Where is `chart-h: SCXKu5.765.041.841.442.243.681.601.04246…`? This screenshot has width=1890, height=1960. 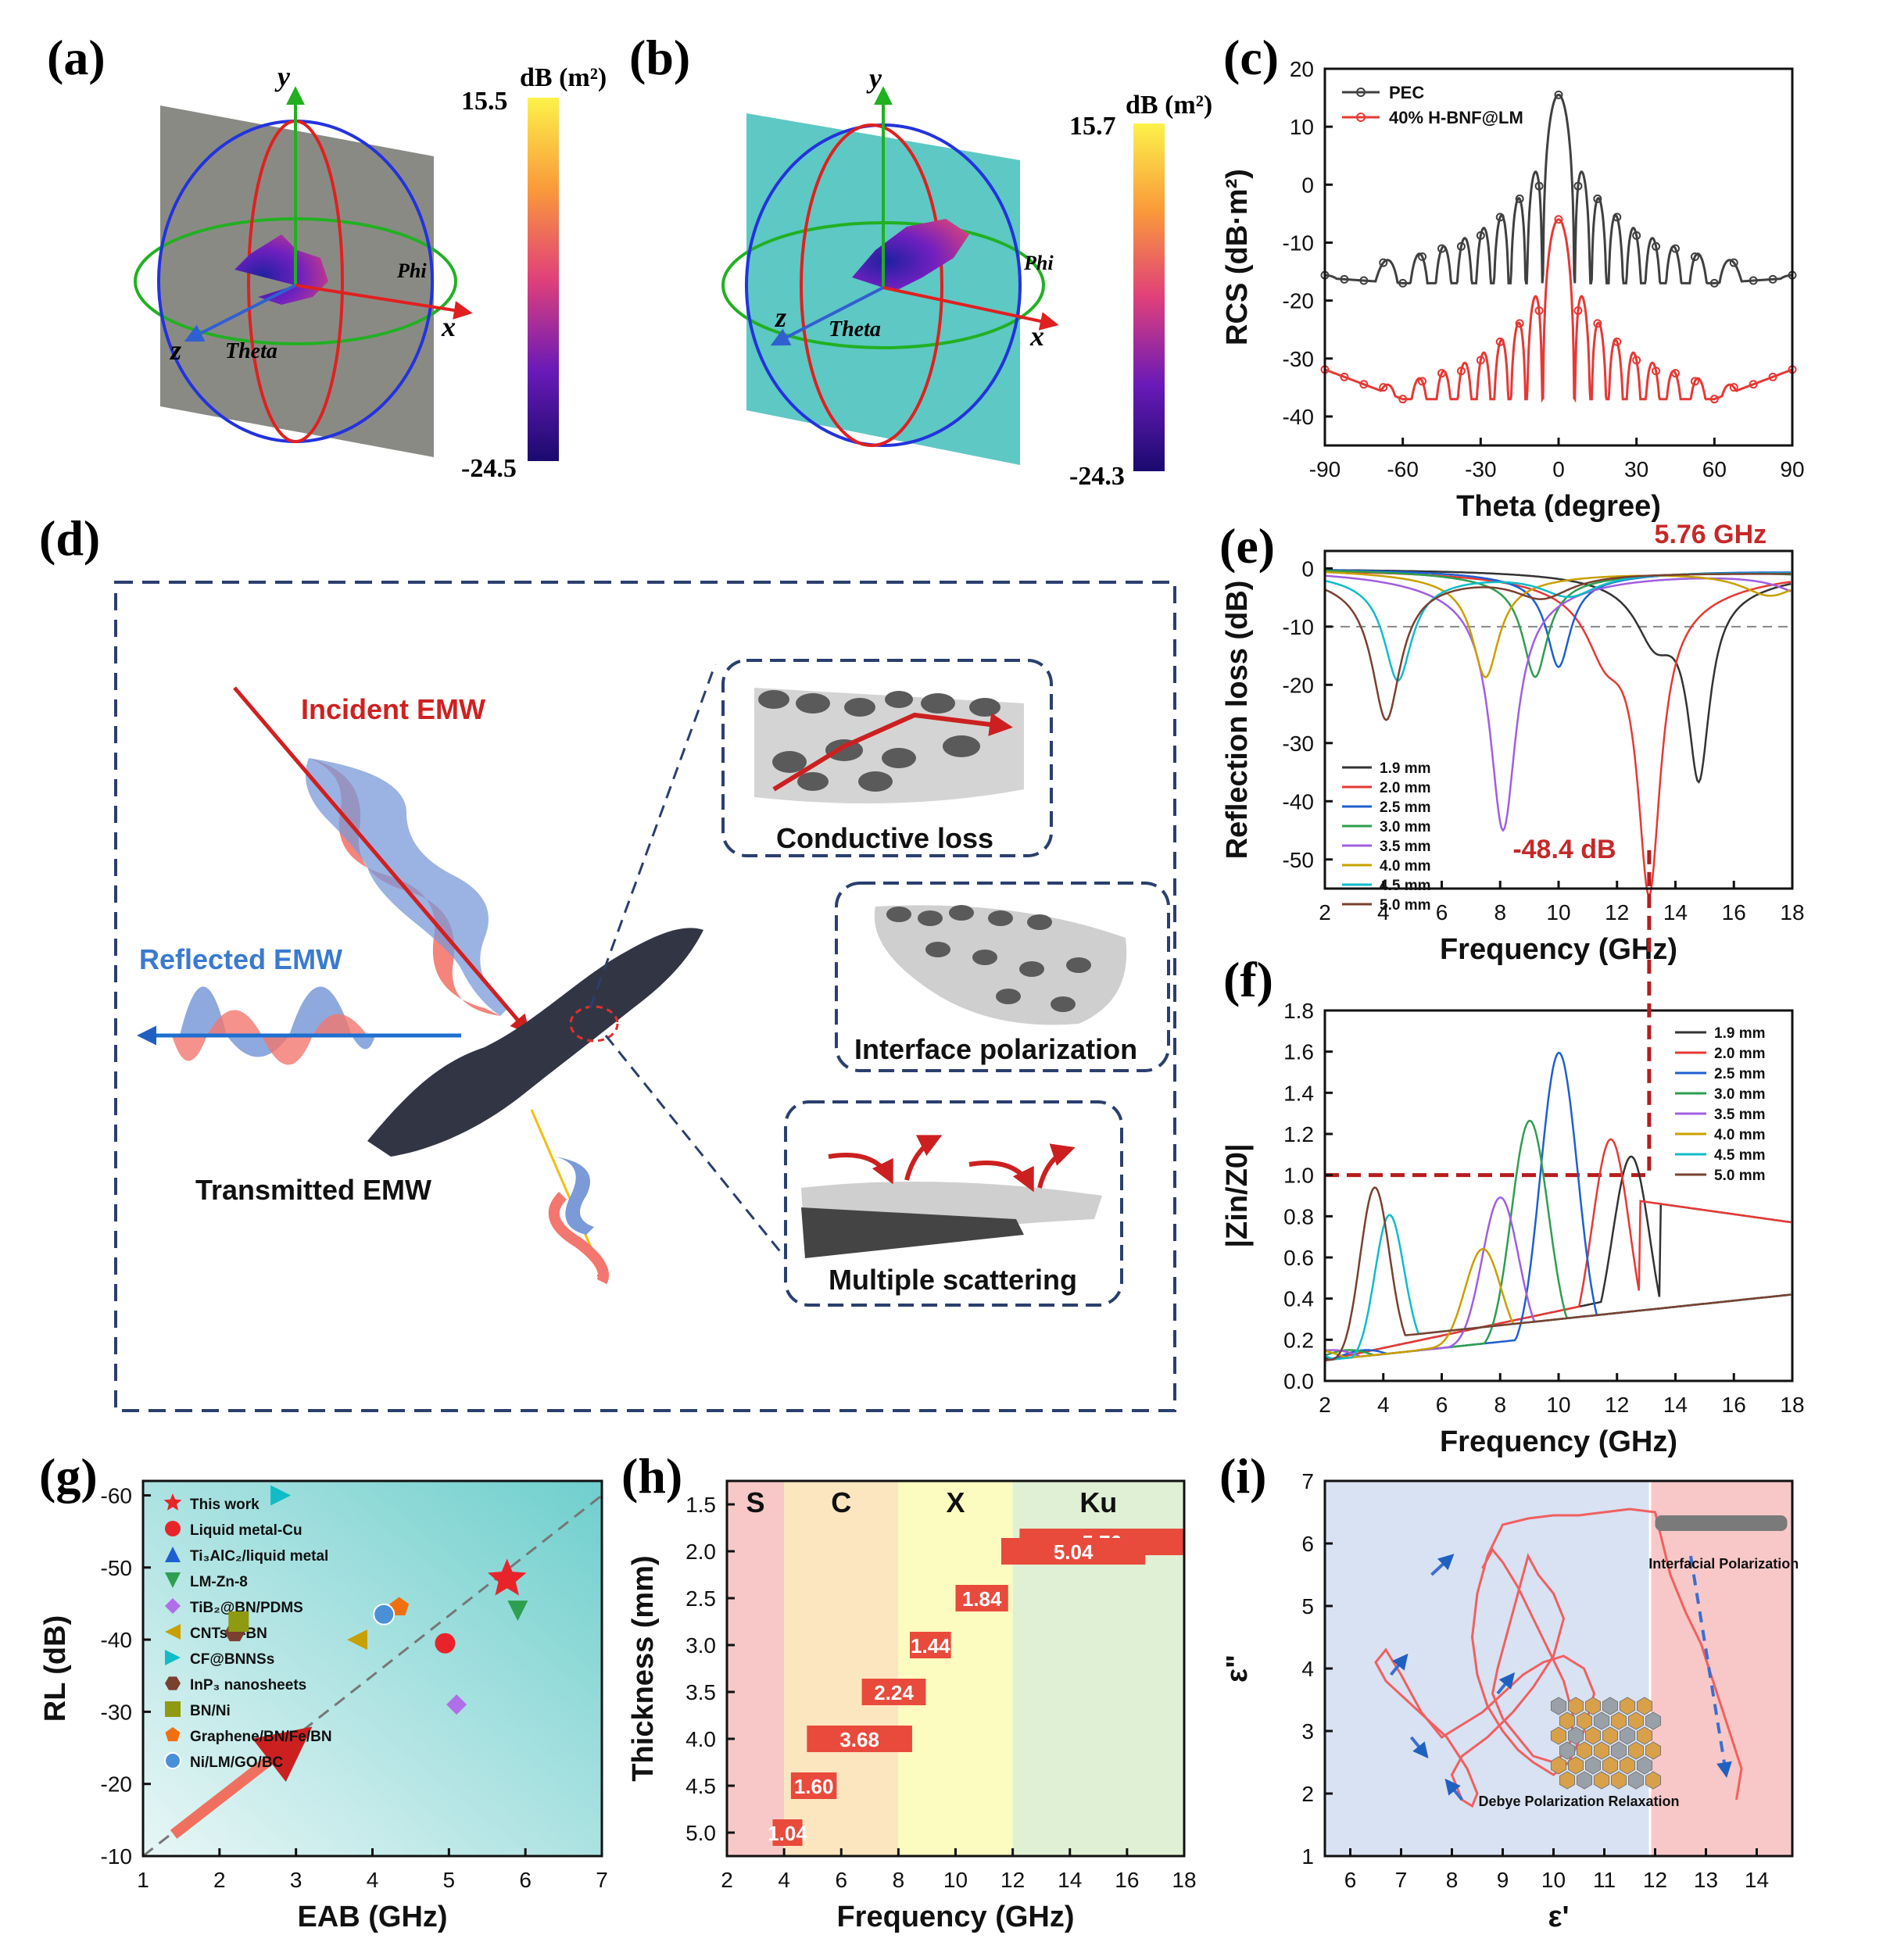
chart-h: SCXKu5.765.041.841.442.243.681.601.04246… is located at coordinates (912, 1706).